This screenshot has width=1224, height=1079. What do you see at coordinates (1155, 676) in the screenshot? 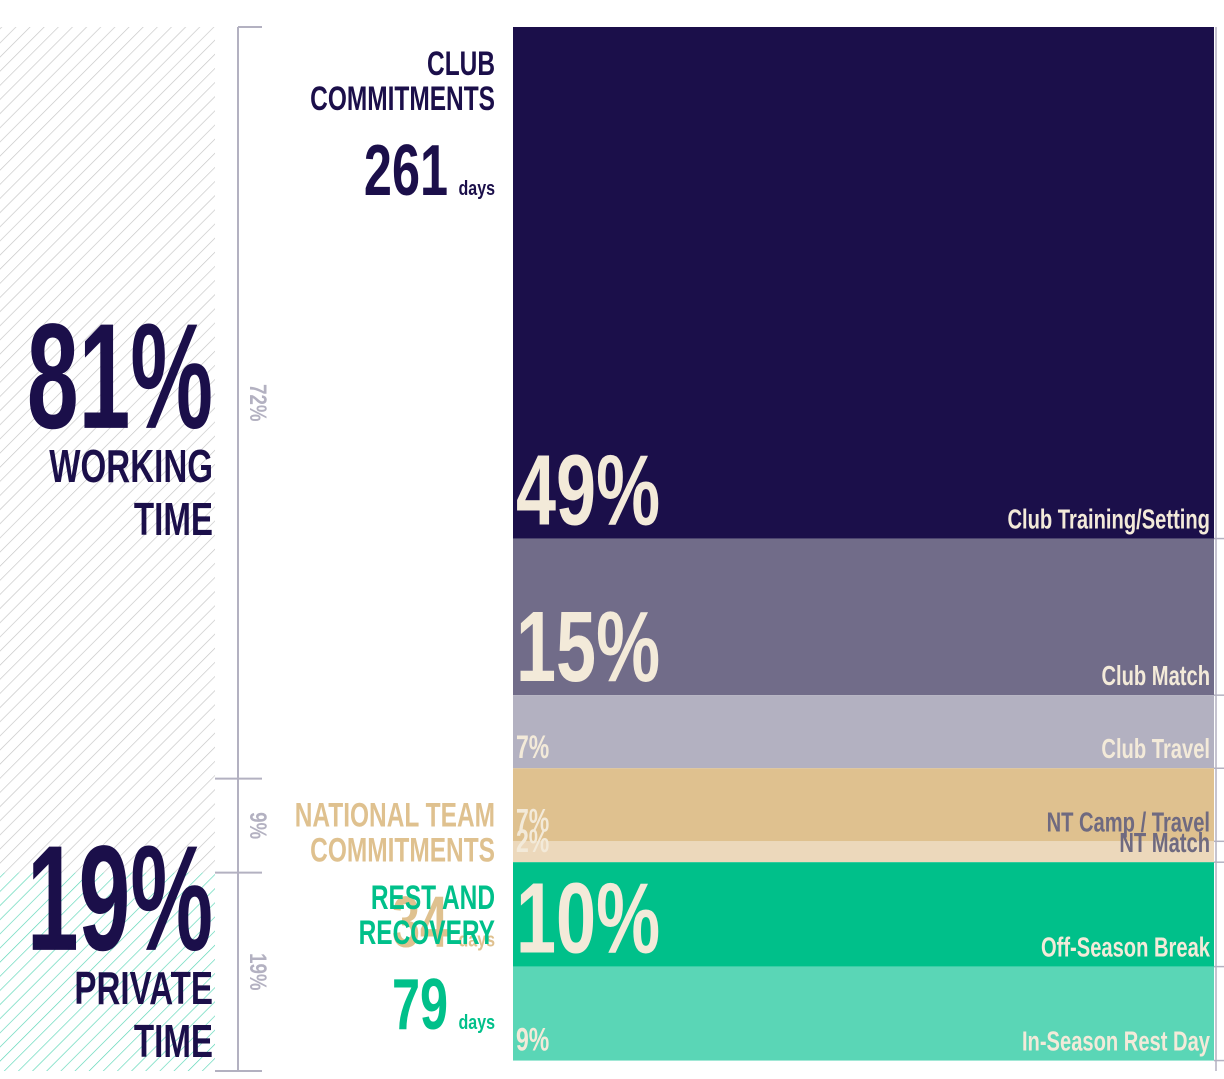
I see `segment-name: Club Match` at bounding box center [1155, 676].